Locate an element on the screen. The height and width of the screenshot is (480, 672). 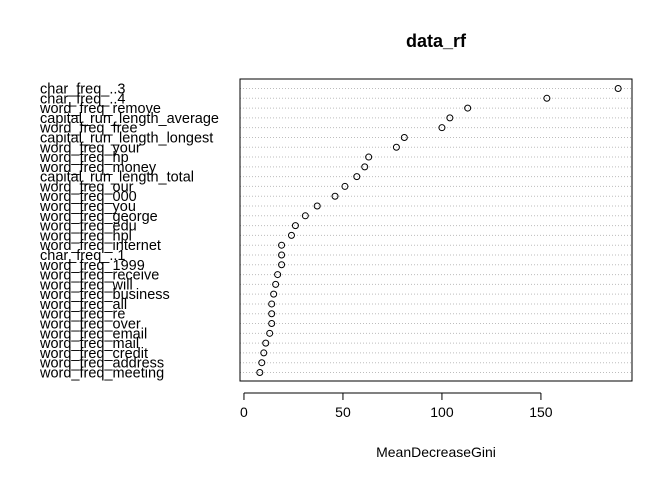
category-label: word_freq_our is located at coordinates (86, 187).